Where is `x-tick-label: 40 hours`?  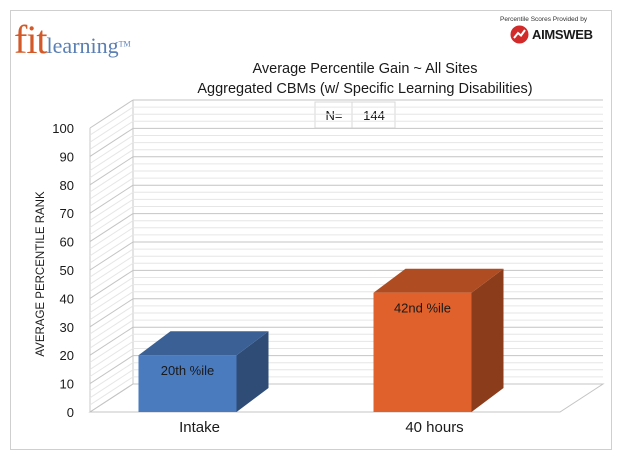
x-tick-label: 40 hours is located at coordinates (434, 427).